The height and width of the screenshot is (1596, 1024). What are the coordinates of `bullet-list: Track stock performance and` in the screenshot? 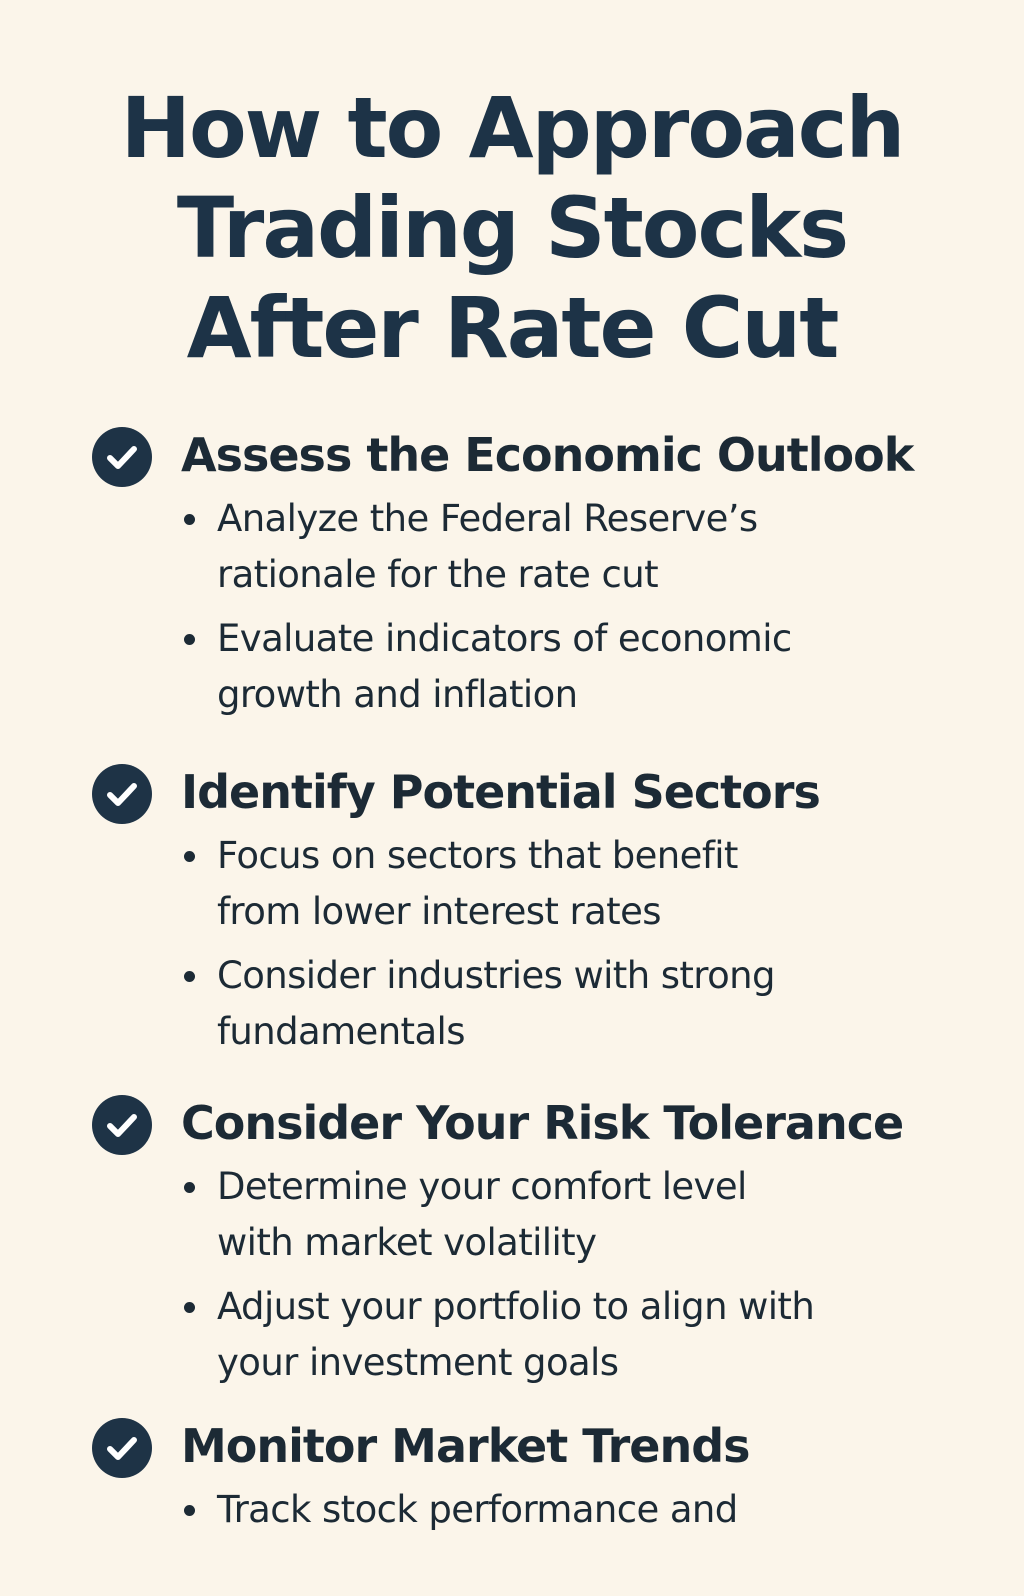 It's located at (512, 1536).